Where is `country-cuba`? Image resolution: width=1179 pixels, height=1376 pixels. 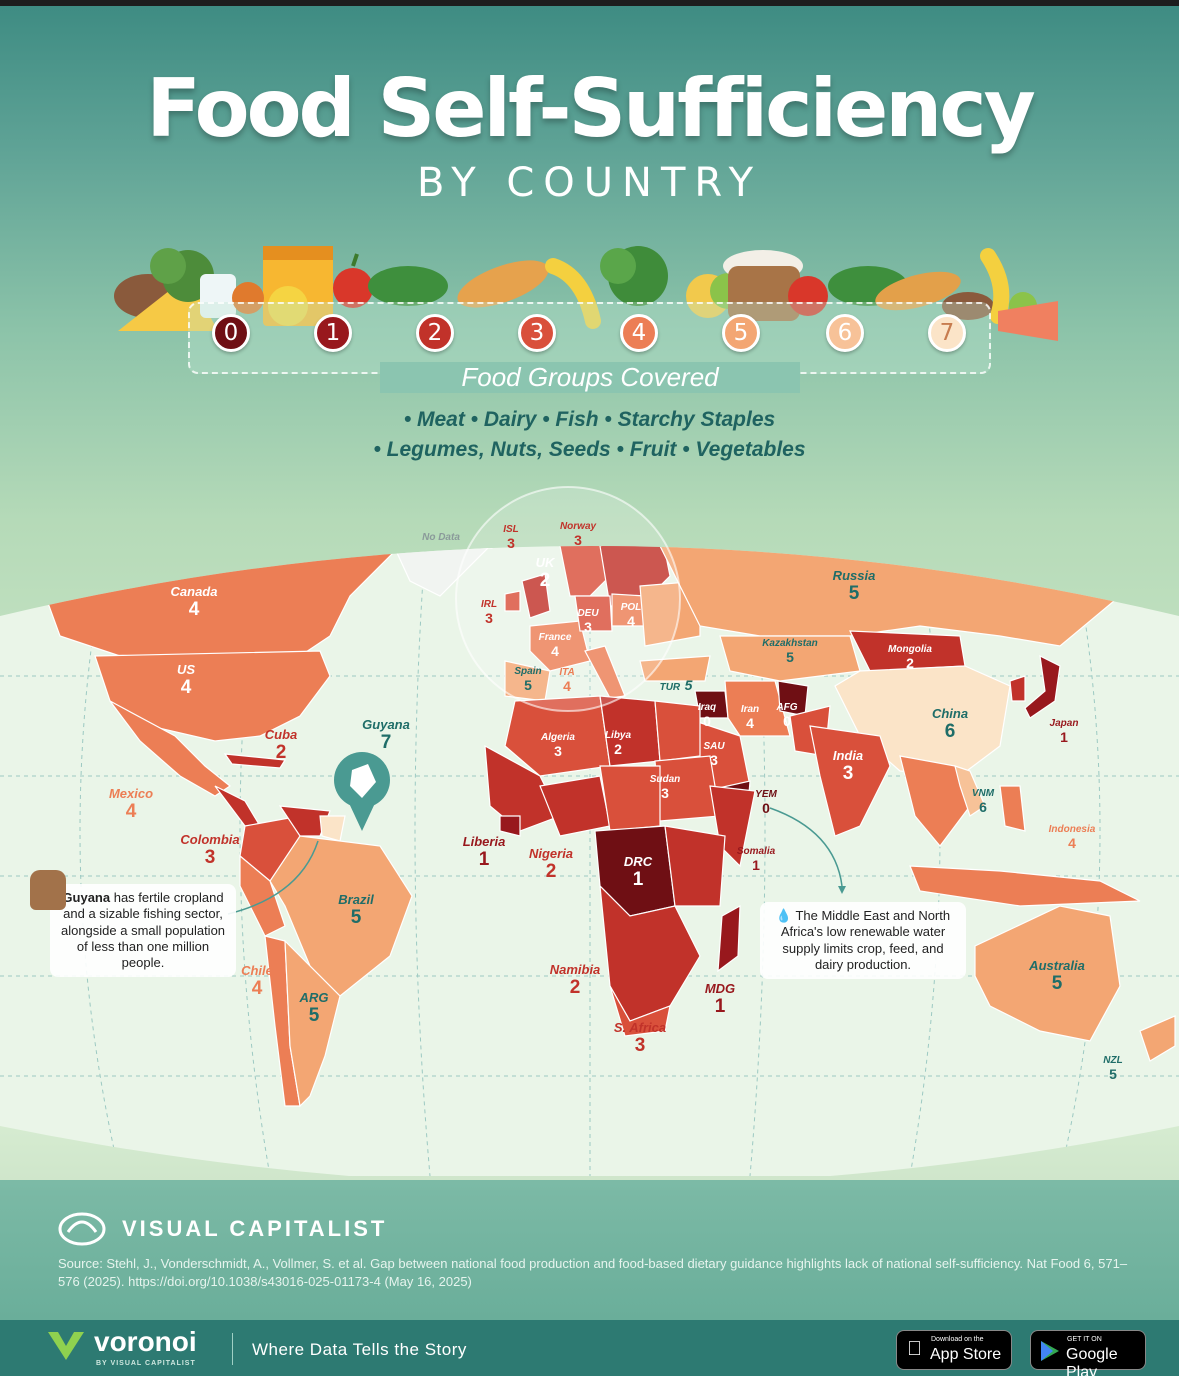
country-cuba is located at coordinates (255, 761).